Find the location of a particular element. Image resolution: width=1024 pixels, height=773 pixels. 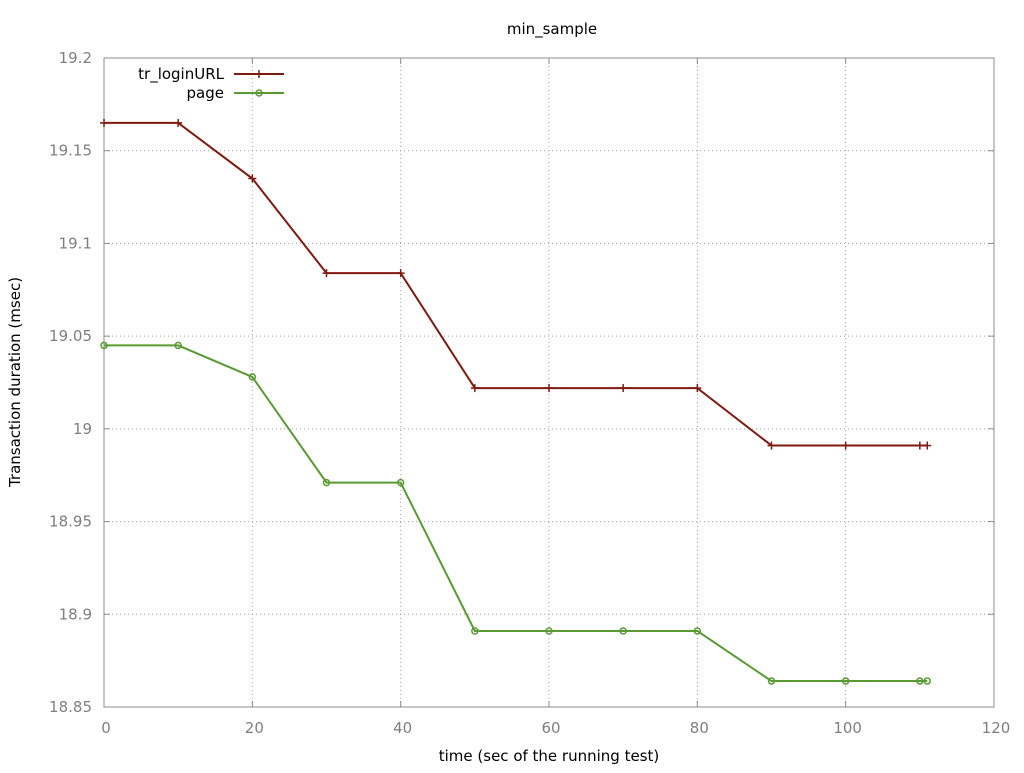

x-tick-label: 20 is located at coordinates (254, 728).